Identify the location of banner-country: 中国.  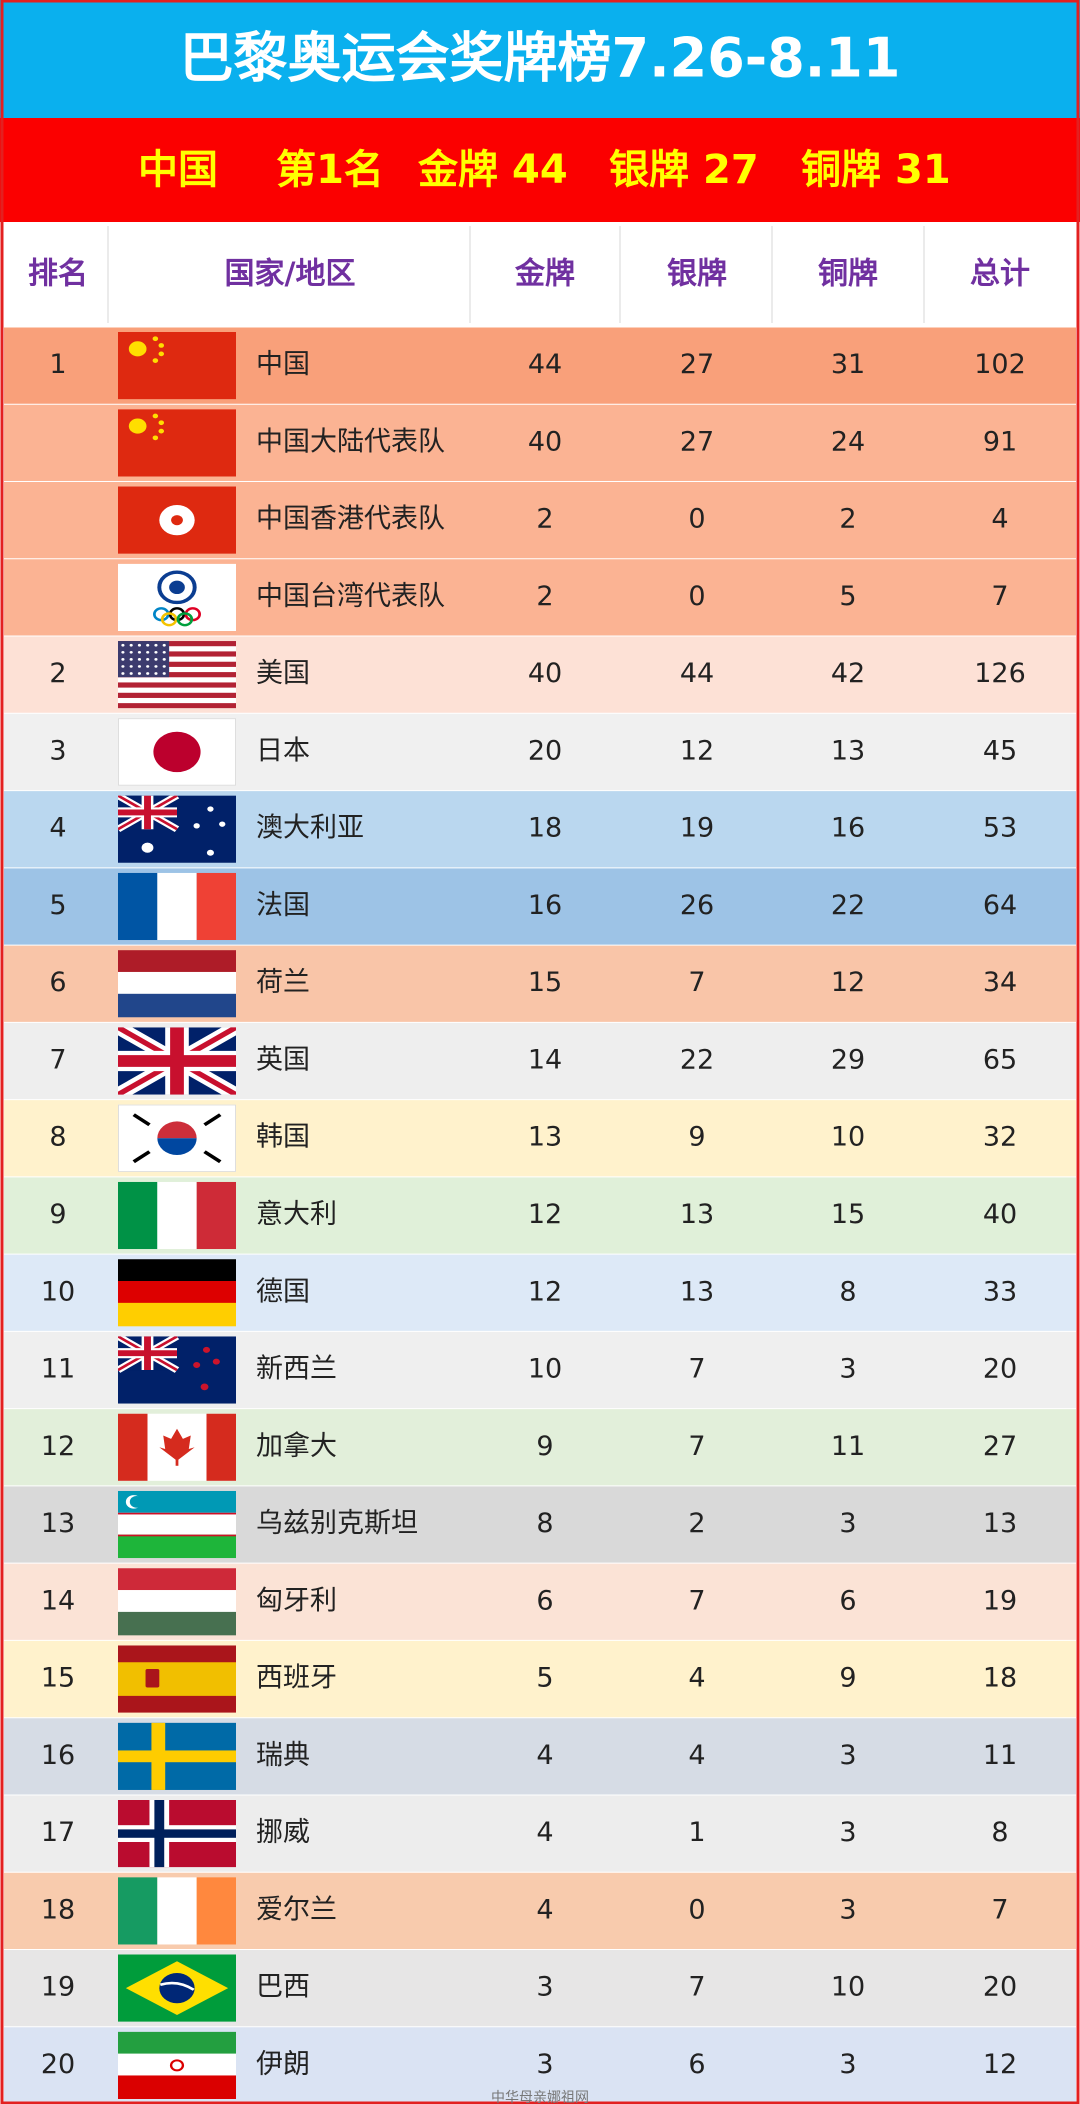
(178, 170).